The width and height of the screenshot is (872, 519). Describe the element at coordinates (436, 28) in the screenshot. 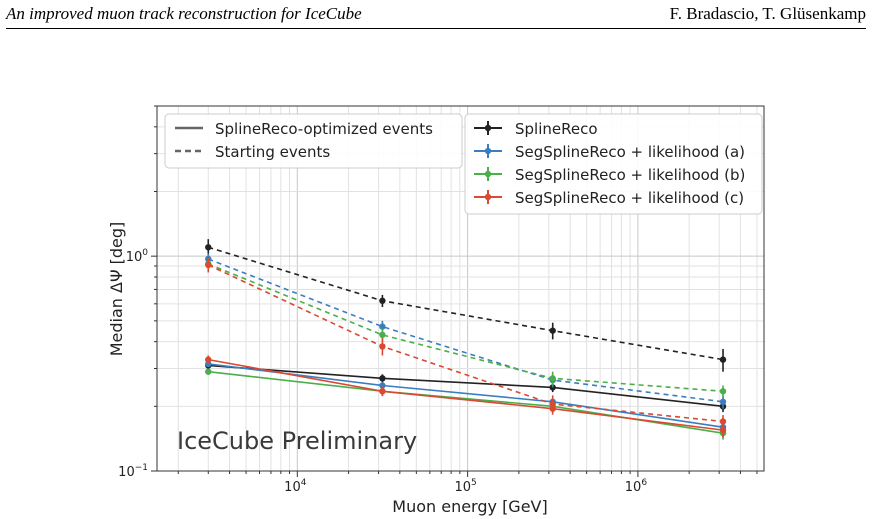

I see `header-rule` at that location.